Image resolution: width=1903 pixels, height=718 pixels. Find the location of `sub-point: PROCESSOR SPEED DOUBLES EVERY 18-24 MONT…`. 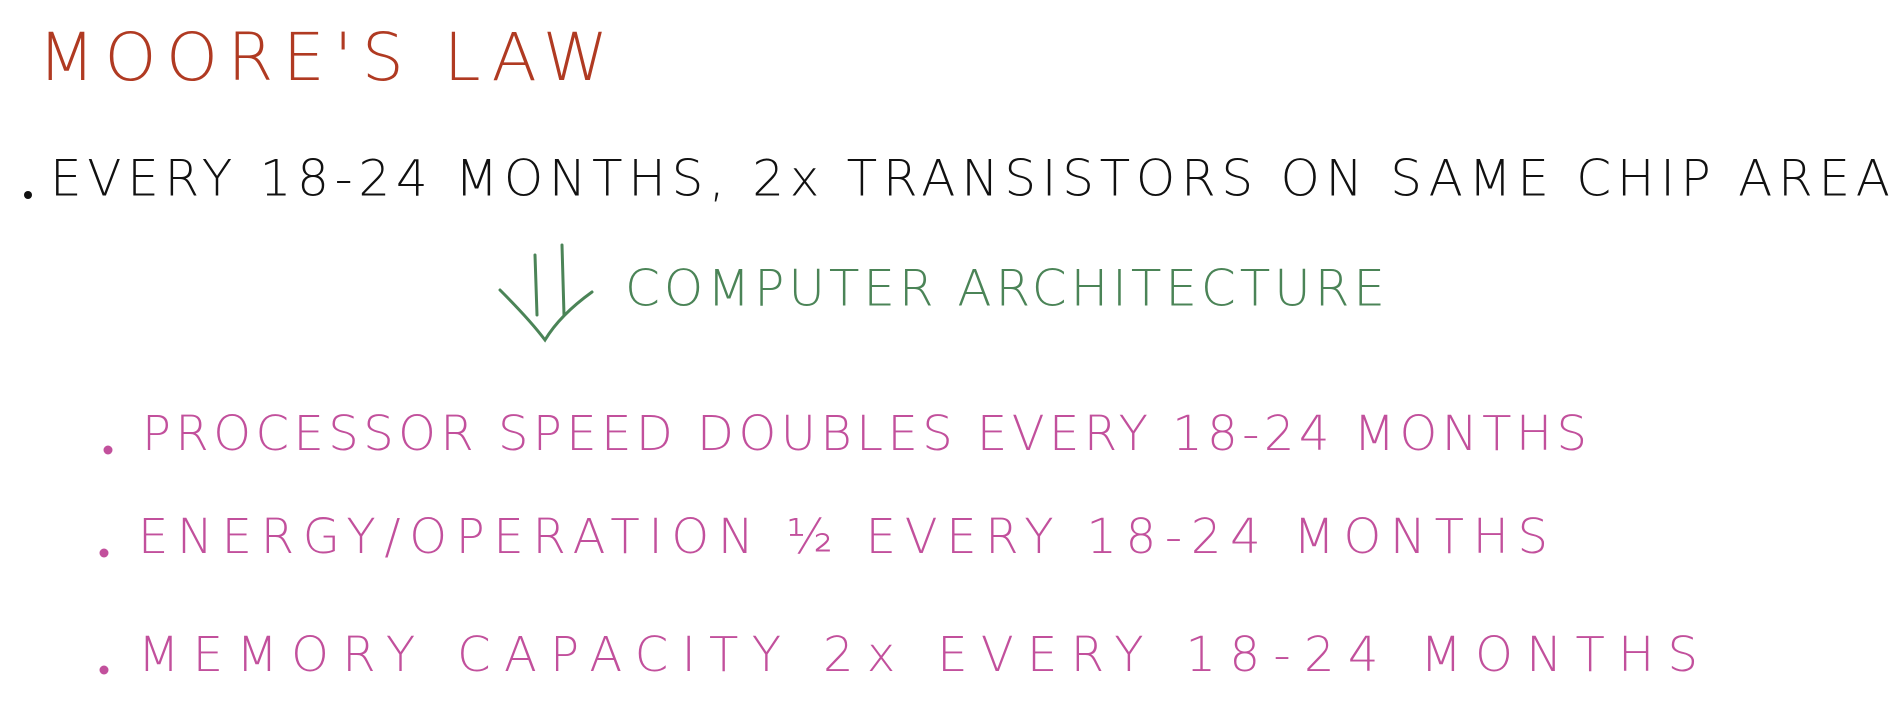

sub-point: PROCESSOR SPEED DOUBLES EVERY 18-24 MONT… is located at coordinates (864, 434).